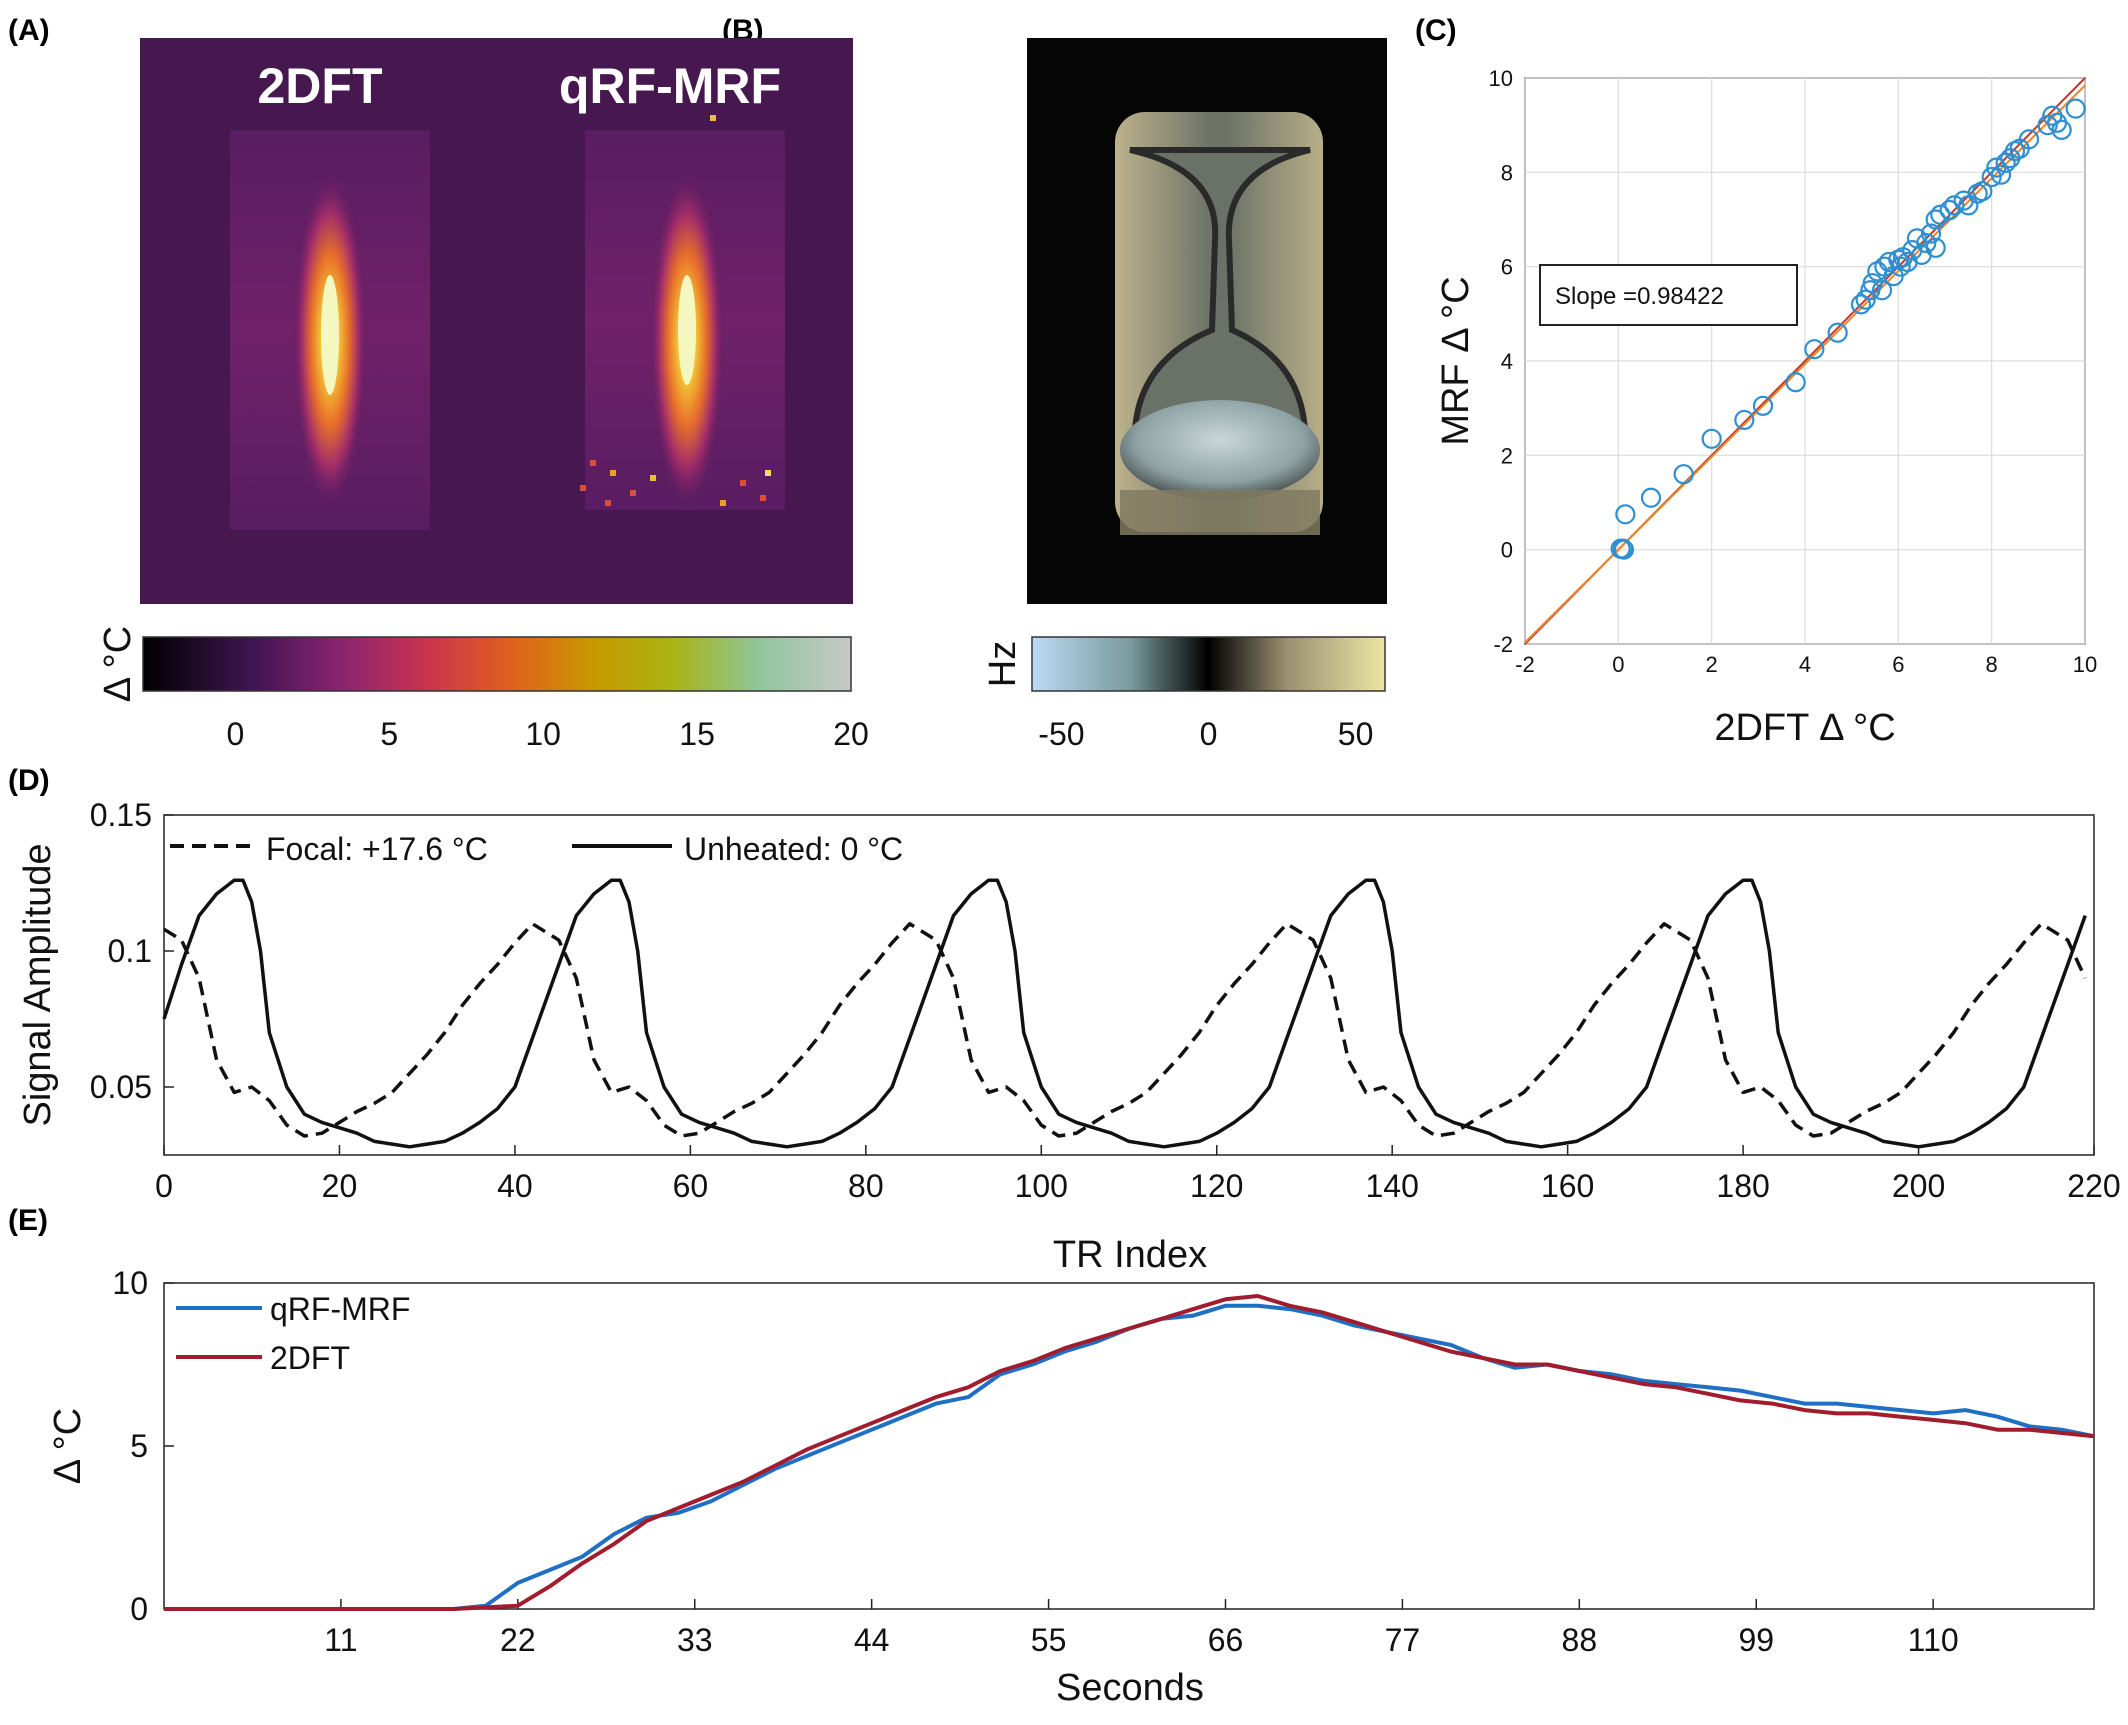  I want to click on chart-c-points, so click(1848, 329).